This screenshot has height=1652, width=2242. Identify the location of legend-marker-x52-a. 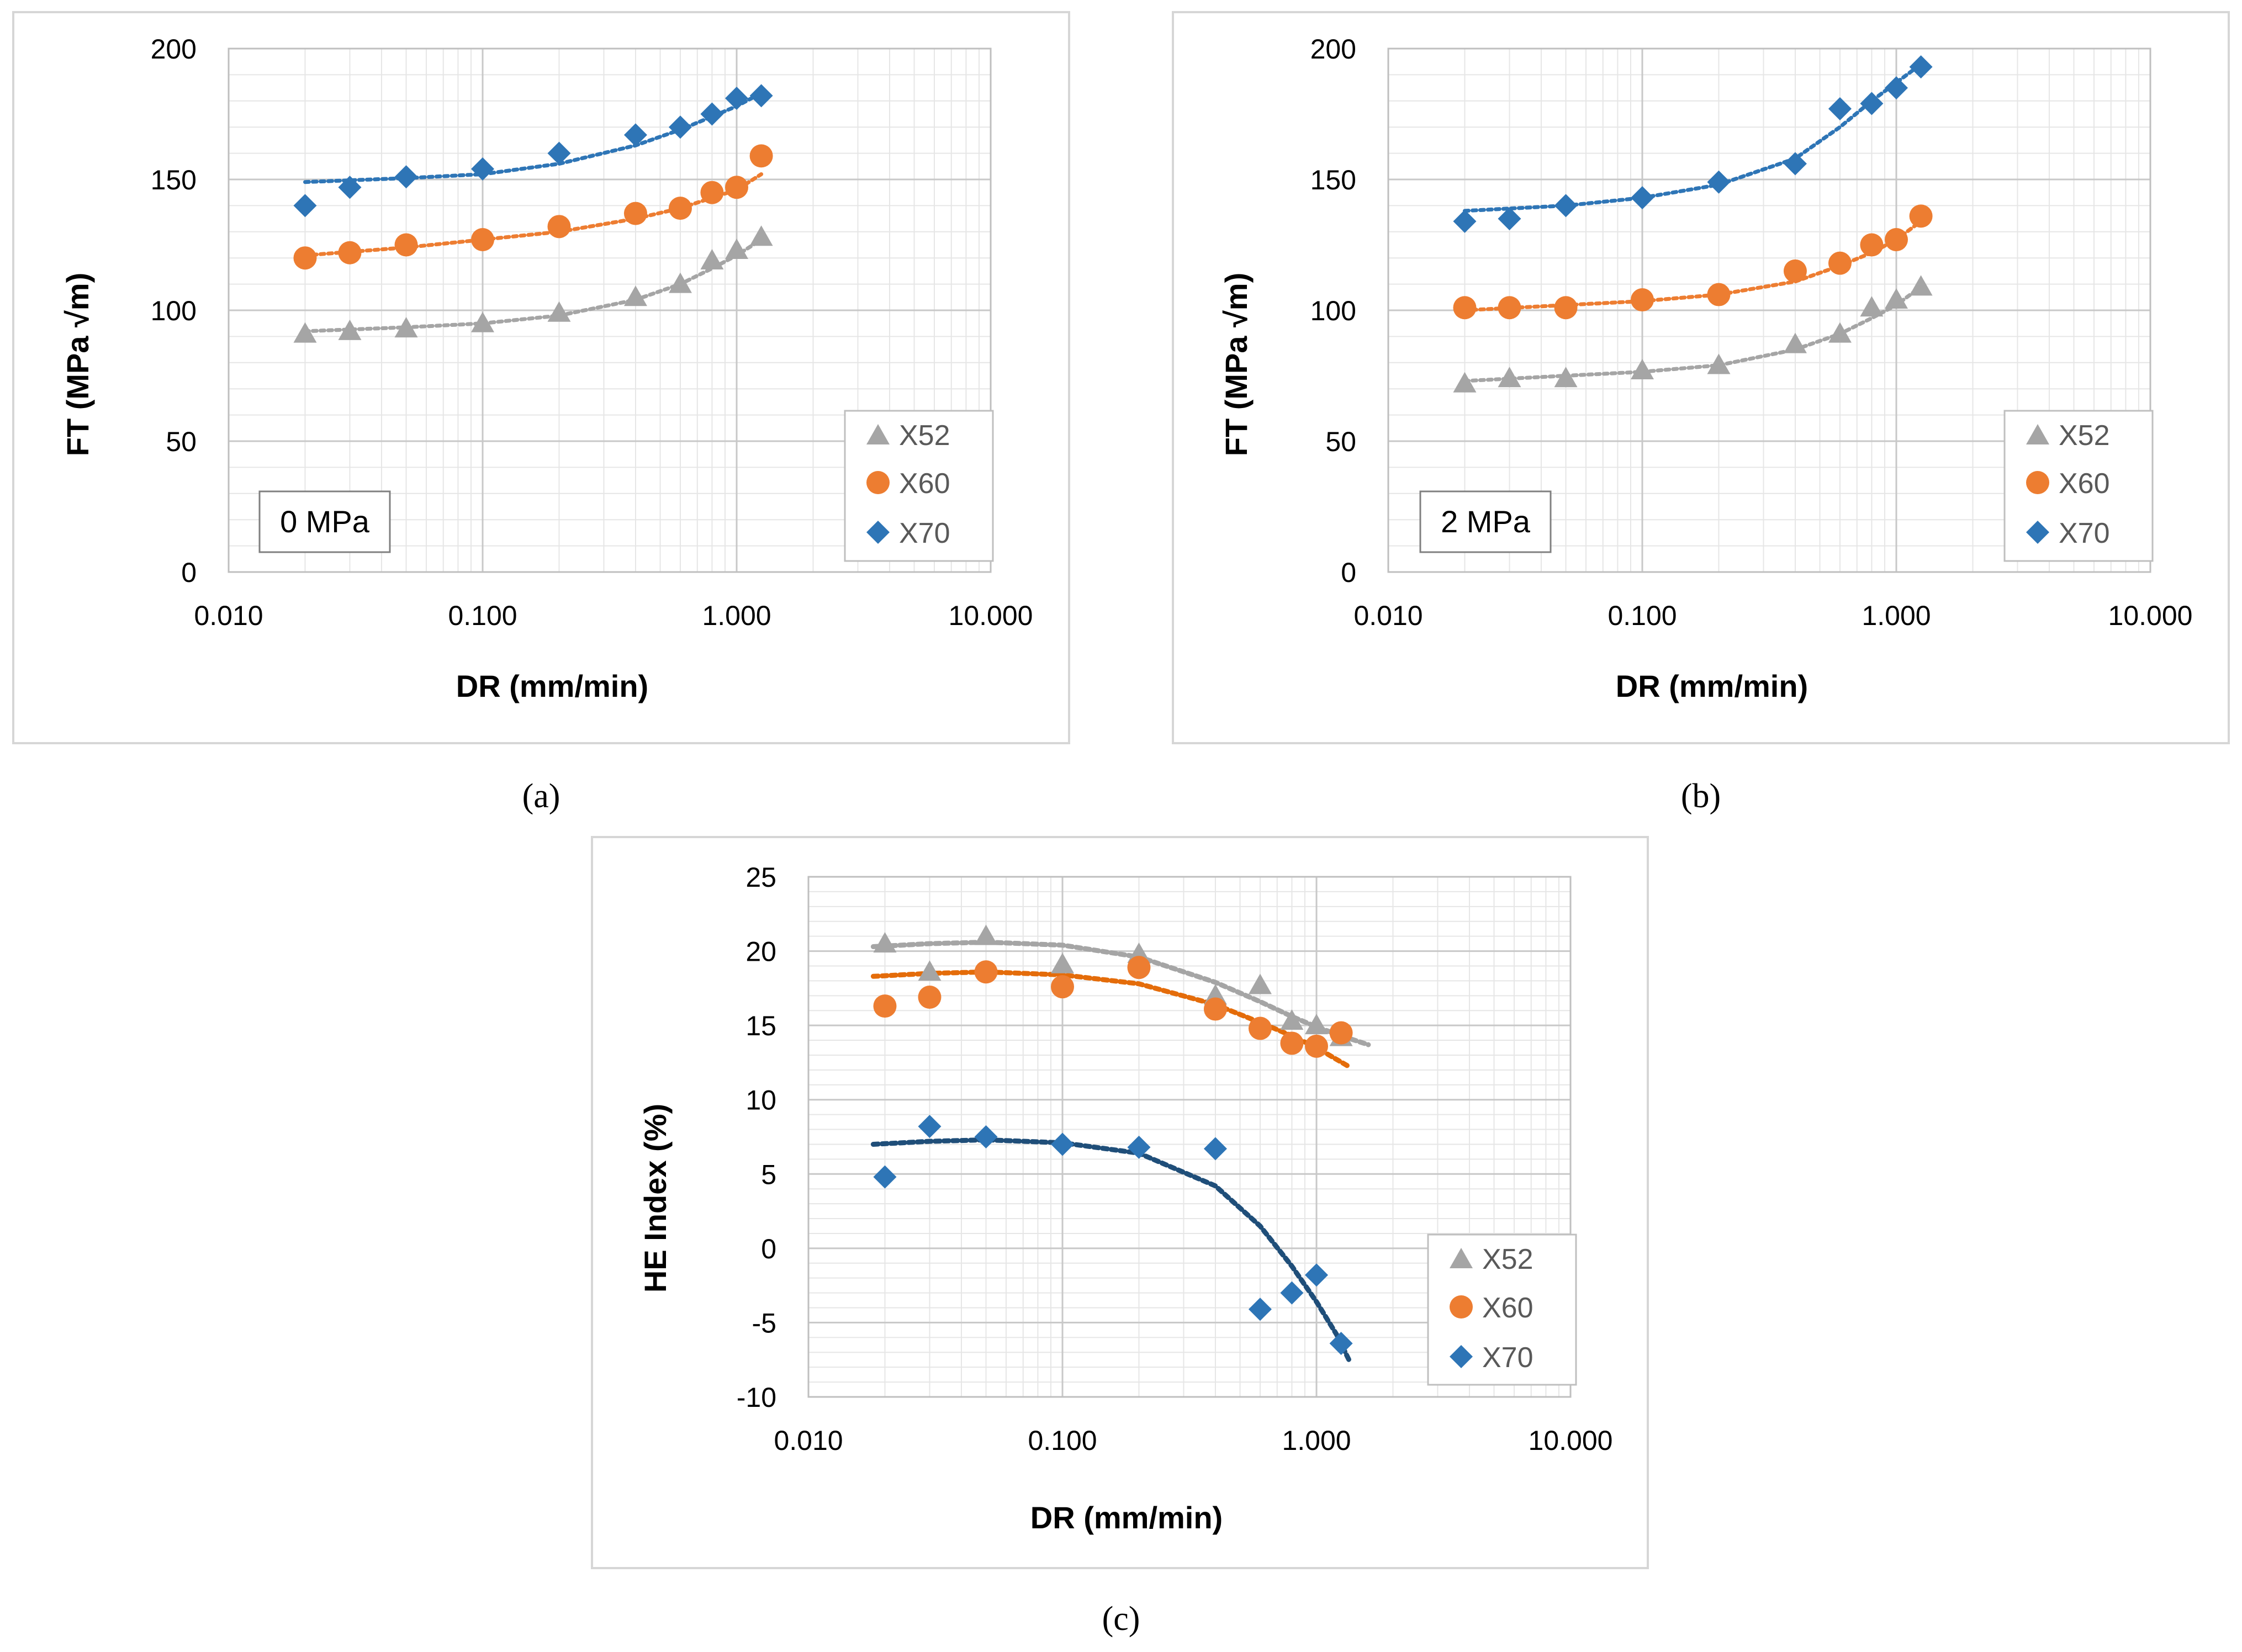
(878, 434).